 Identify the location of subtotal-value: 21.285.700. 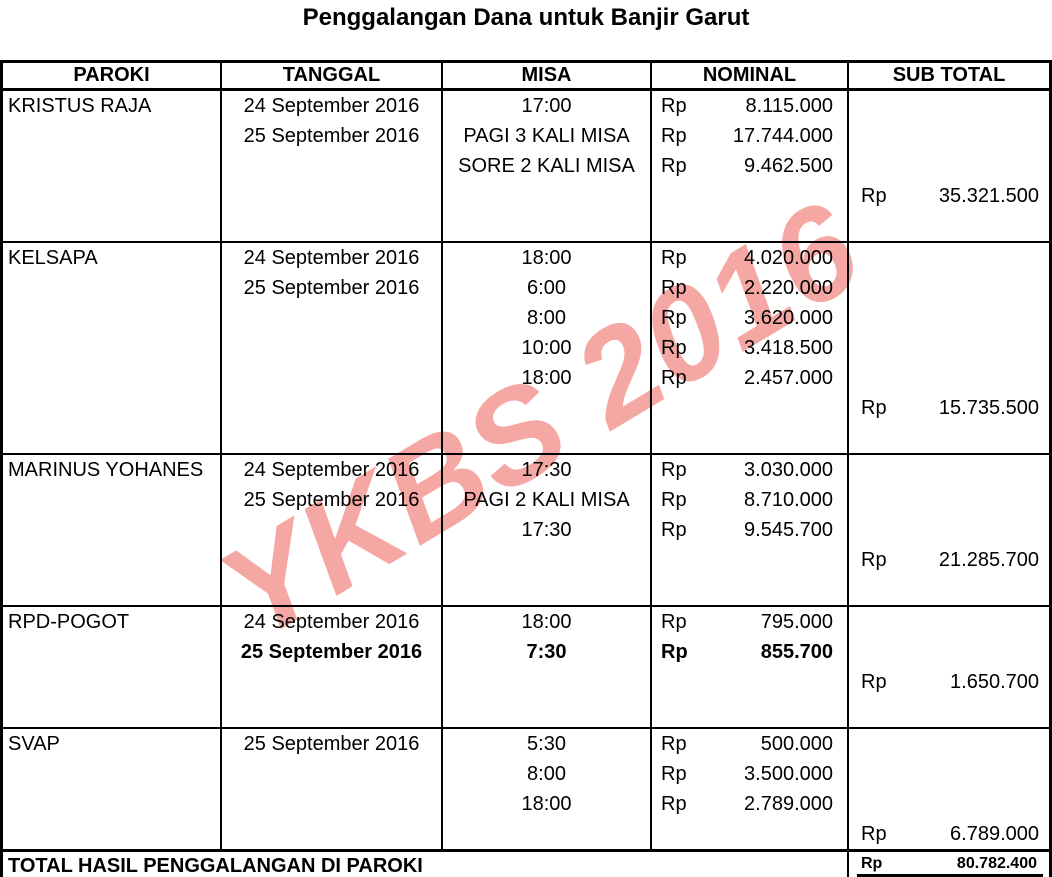
(988, 560).